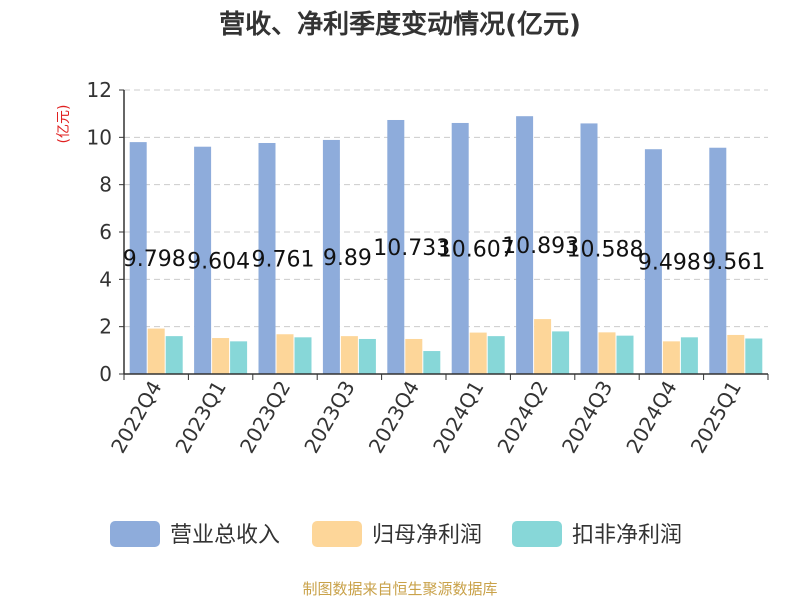 The height and width of the screenshot is (600, 800). What do you see at coordinates (400, 25) in the screenshot?
I see `chart-title: 营收、净利季度变动情况(亿元)` at bounding box center [400, 25].